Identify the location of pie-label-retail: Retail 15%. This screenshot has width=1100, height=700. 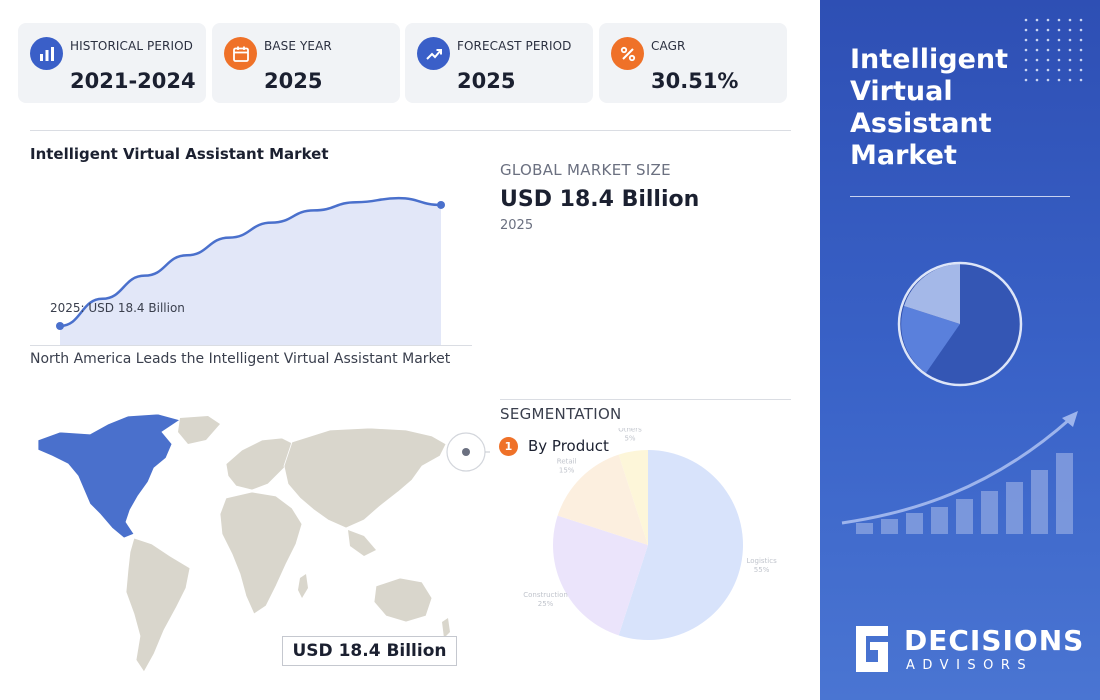
(567, 466).